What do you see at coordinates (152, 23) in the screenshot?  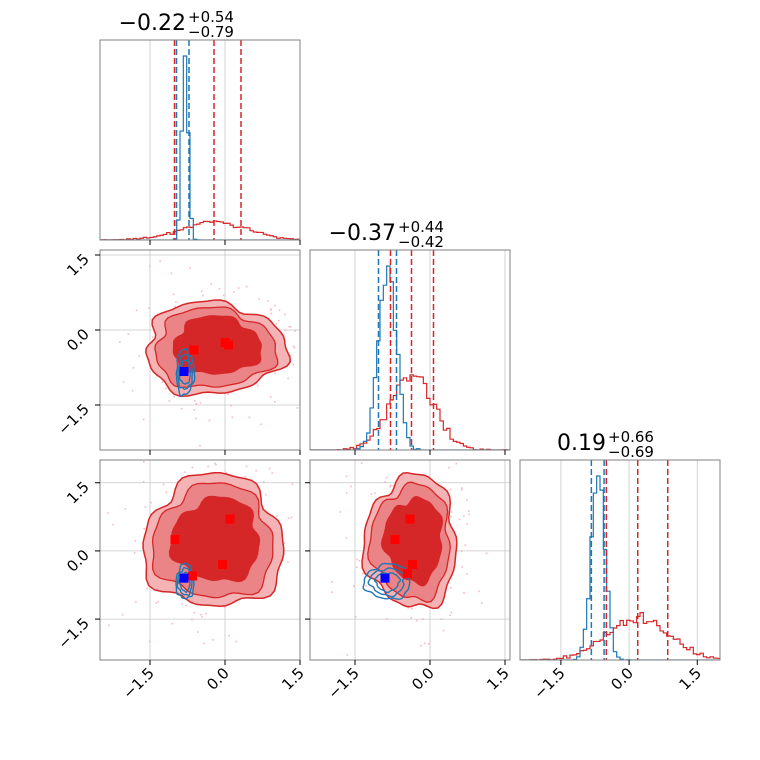 I see `panel-title: −0.22` at bounding box center [152, 23].